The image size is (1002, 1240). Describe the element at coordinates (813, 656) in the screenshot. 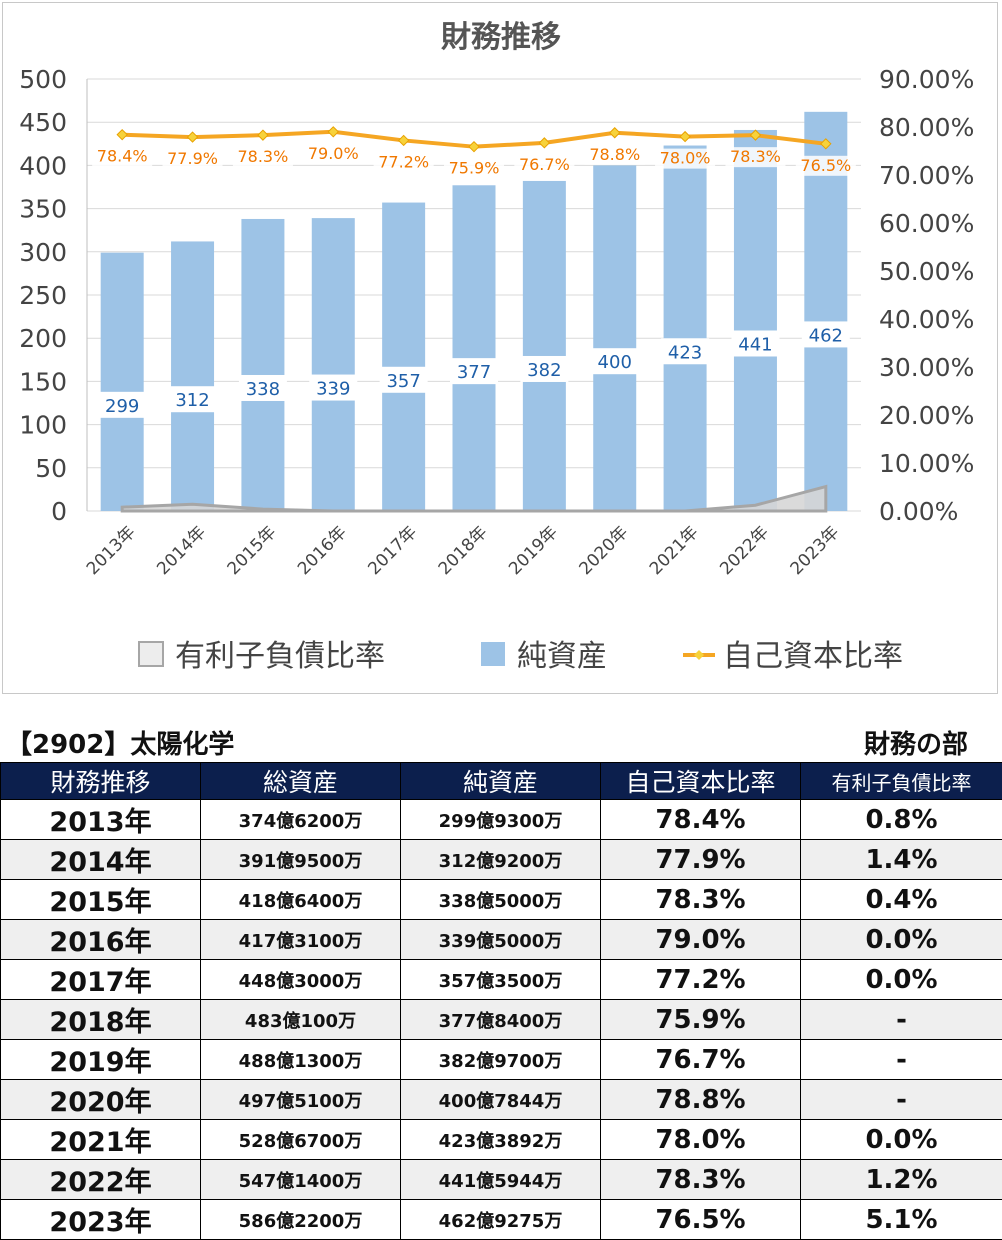

I see `legend-label-equity-ratio: 自己資本比率` at that location.